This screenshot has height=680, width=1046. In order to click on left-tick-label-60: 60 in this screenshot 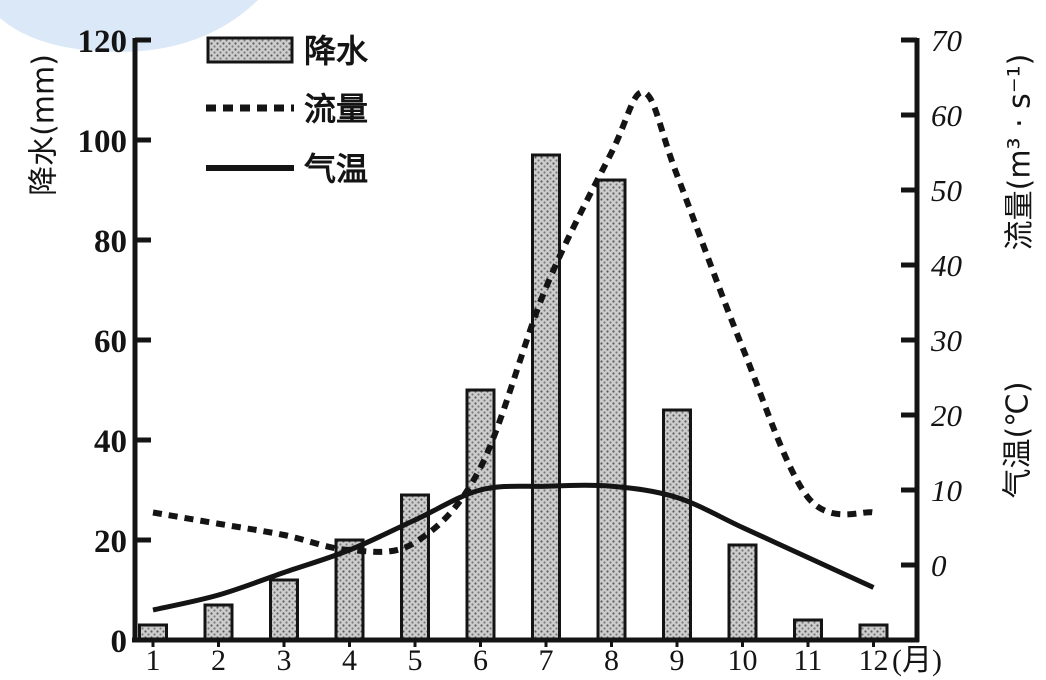, I will do `click(110, 342)`.